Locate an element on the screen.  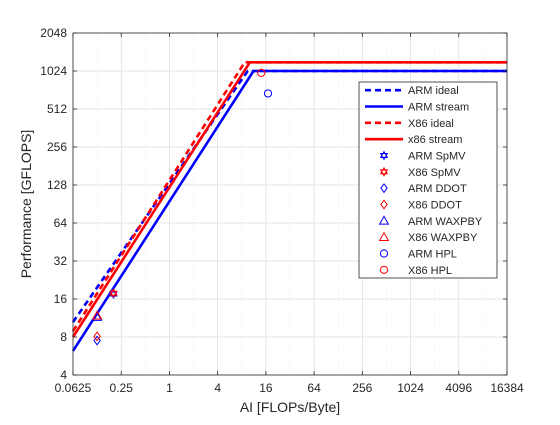
x-tick-label: 256 is located at coordinates (362, 388).